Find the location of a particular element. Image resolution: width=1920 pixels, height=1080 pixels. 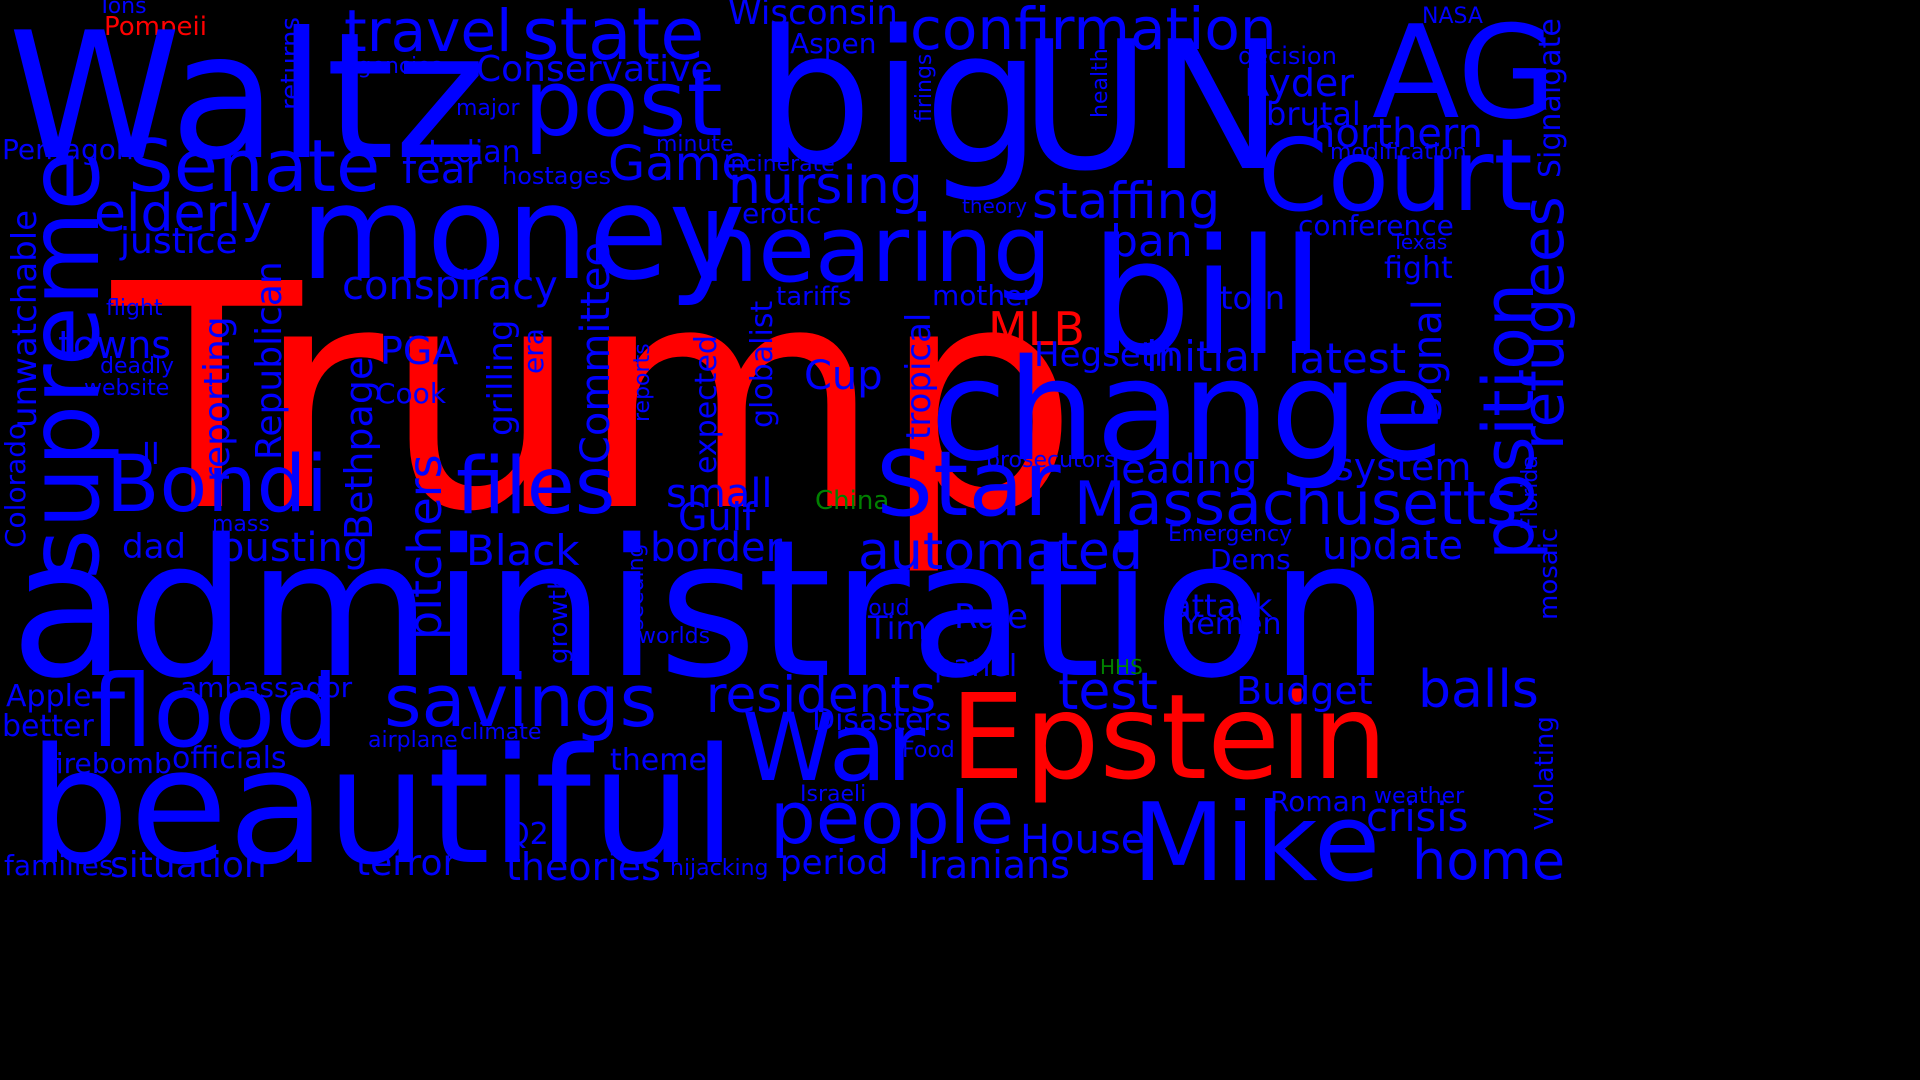

word-signal: Signal is located at coordinates (1428, 360).